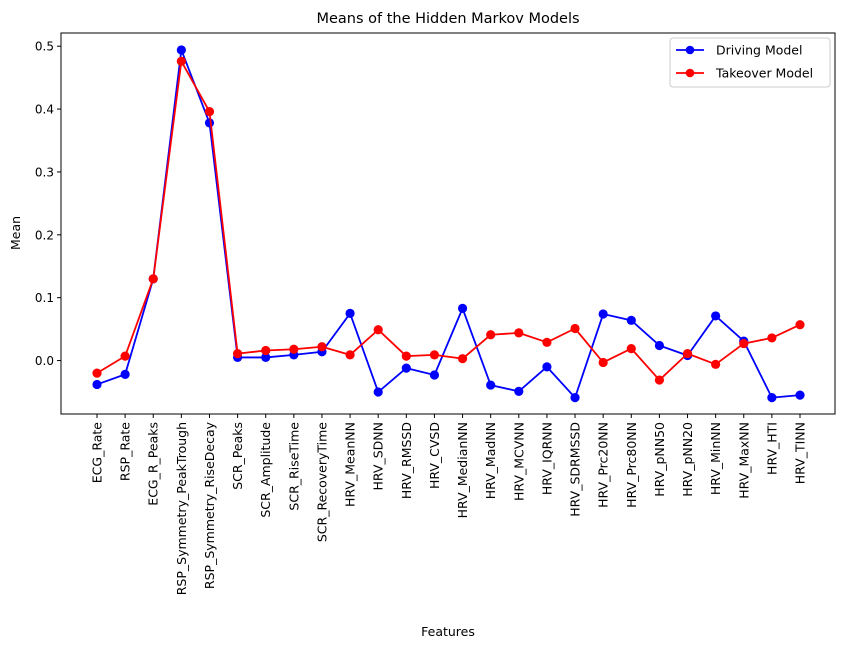 The image size is (846, 649). Describe the element at coordinates (97, 453) in the screenshot. I see `x-tick-label: ECG_Rate` at that location.